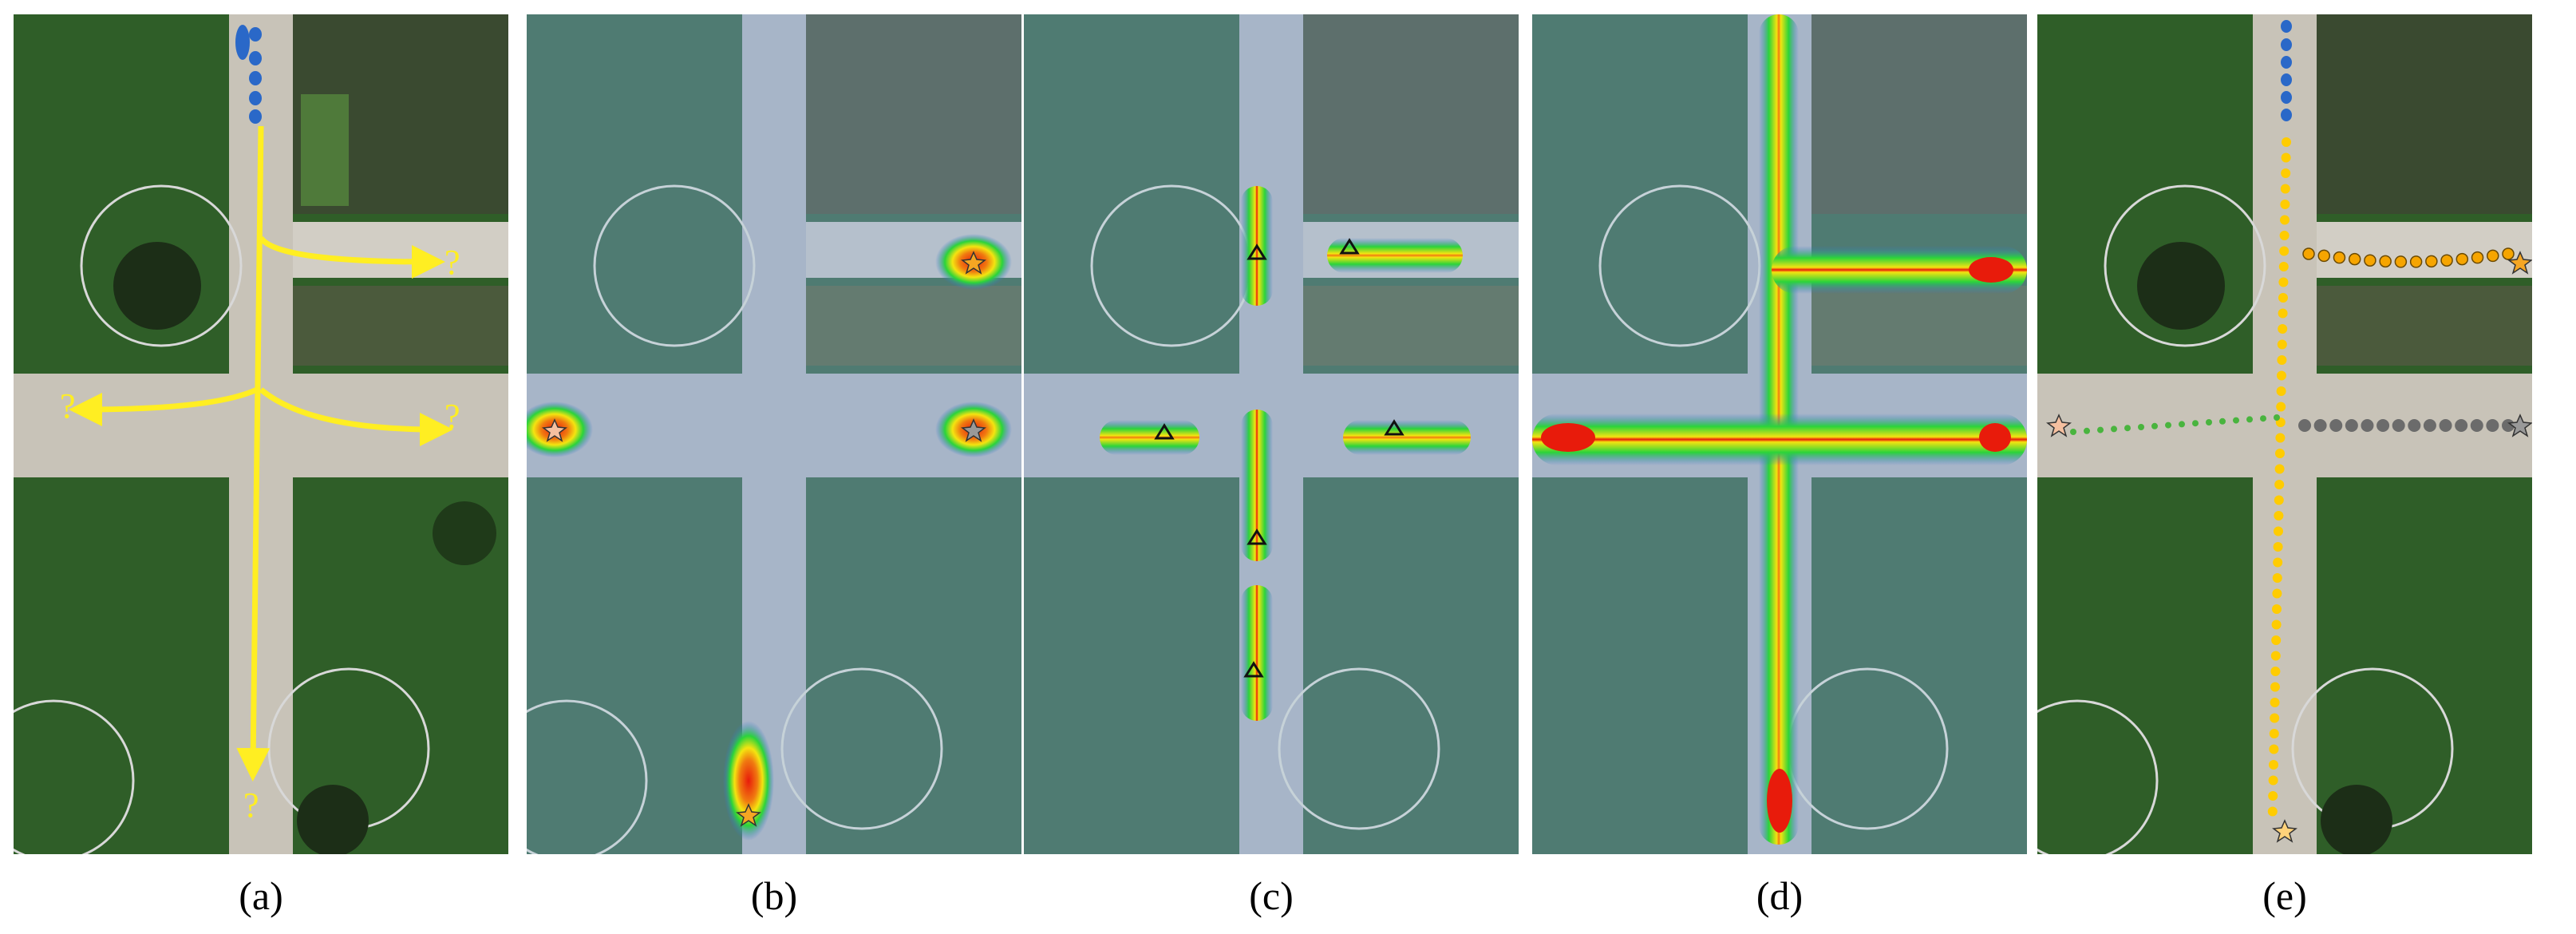 This screenshot has height=934, width=2576. I want to click on hedge, so click(325, 150).